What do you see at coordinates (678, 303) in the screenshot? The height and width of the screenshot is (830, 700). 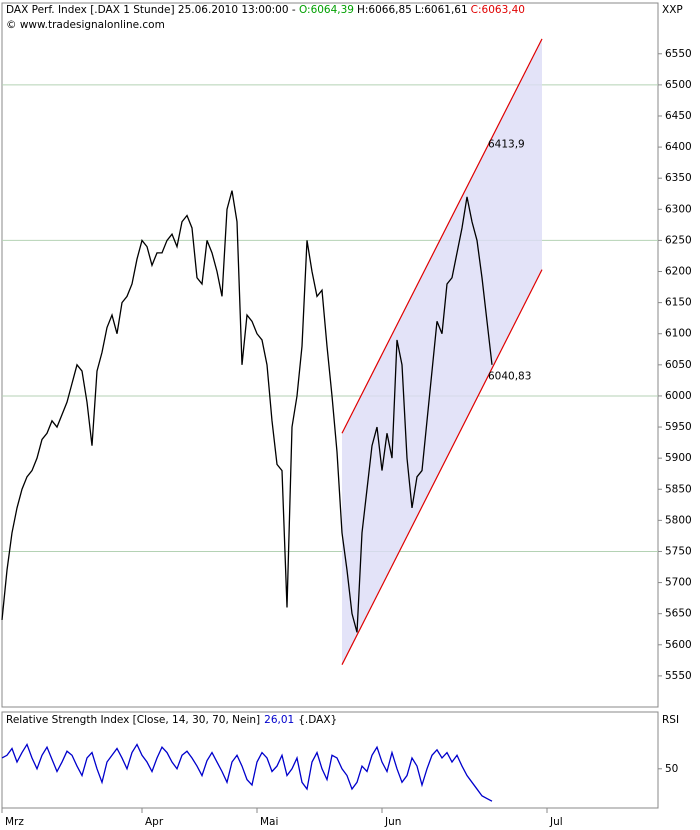 I see `y-tick-label: 6150` at bounding box center [678, 303].